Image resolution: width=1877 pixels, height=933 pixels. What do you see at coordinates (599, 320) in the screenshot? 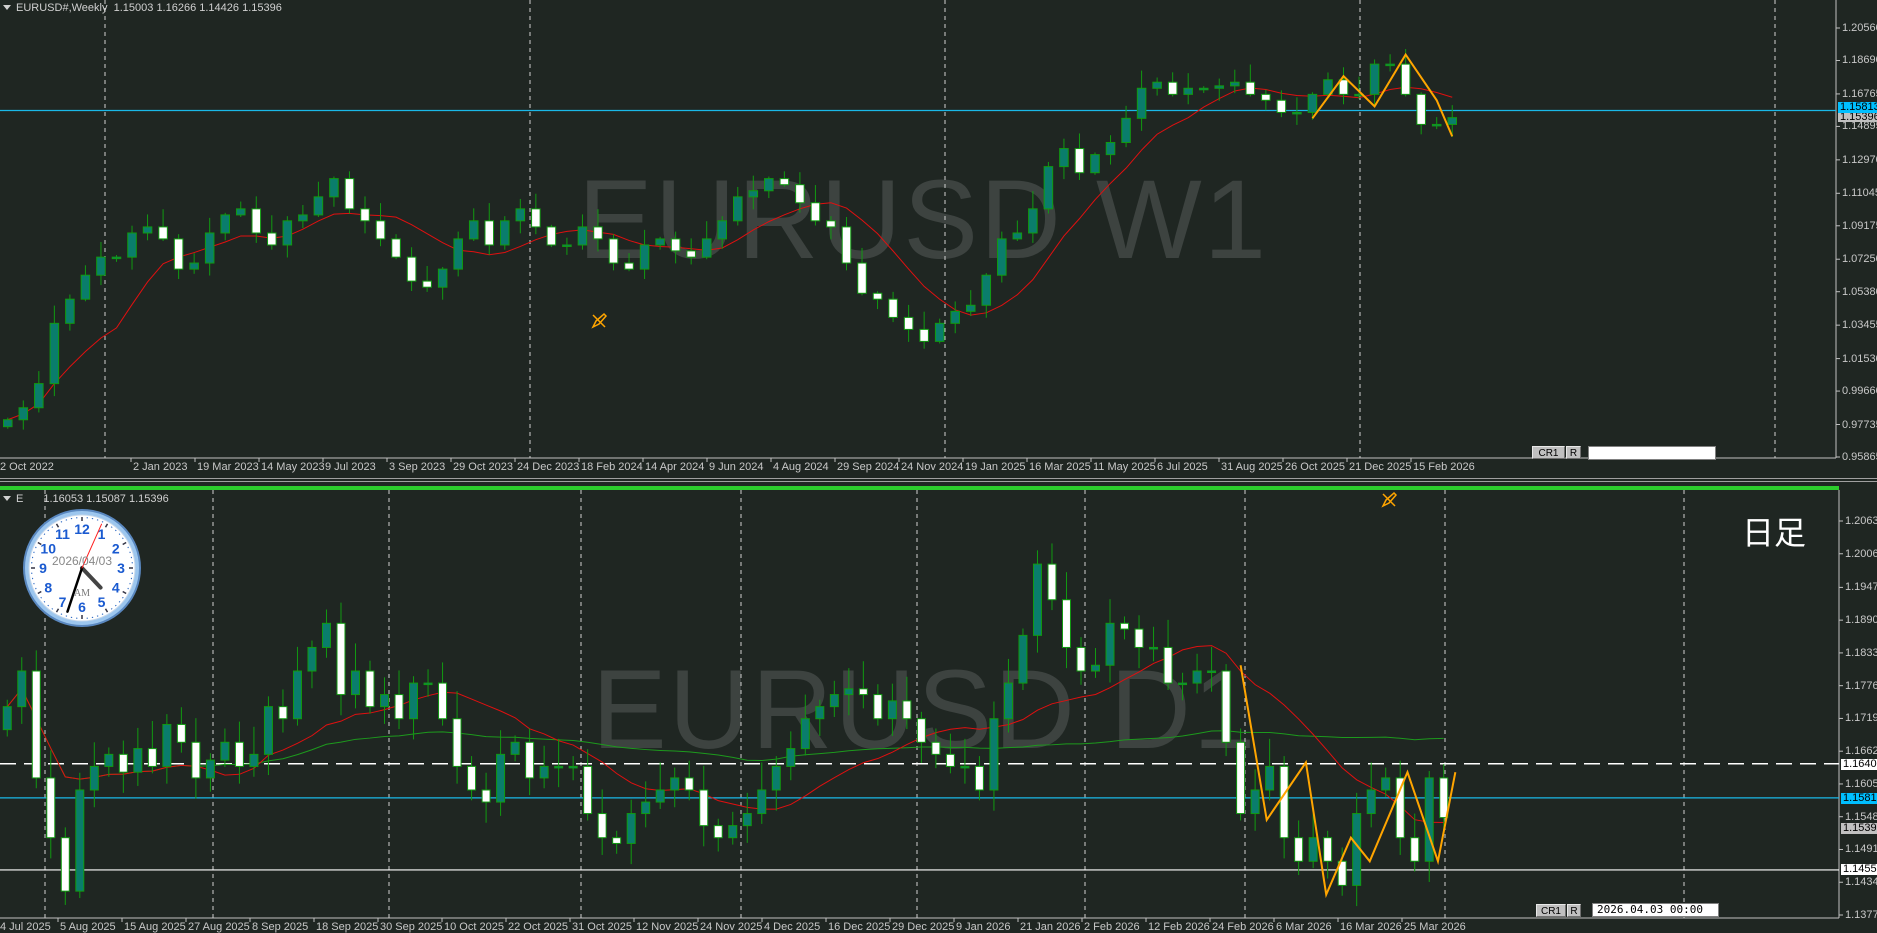
I see `drawing-pencil-icon` at bounding box center [599, 320].